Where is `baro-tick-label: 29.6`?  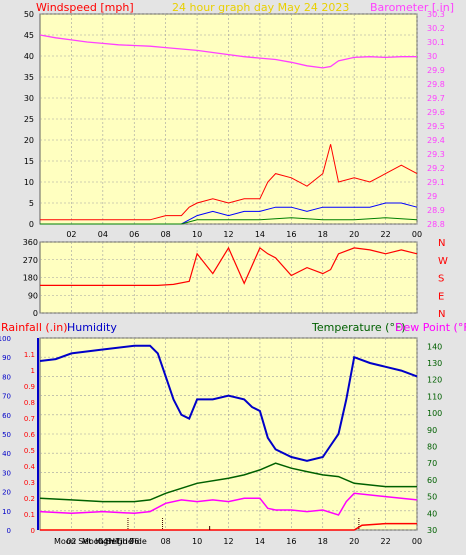
baro-tick-label: 29.6 is located at coordinates (436, 112).